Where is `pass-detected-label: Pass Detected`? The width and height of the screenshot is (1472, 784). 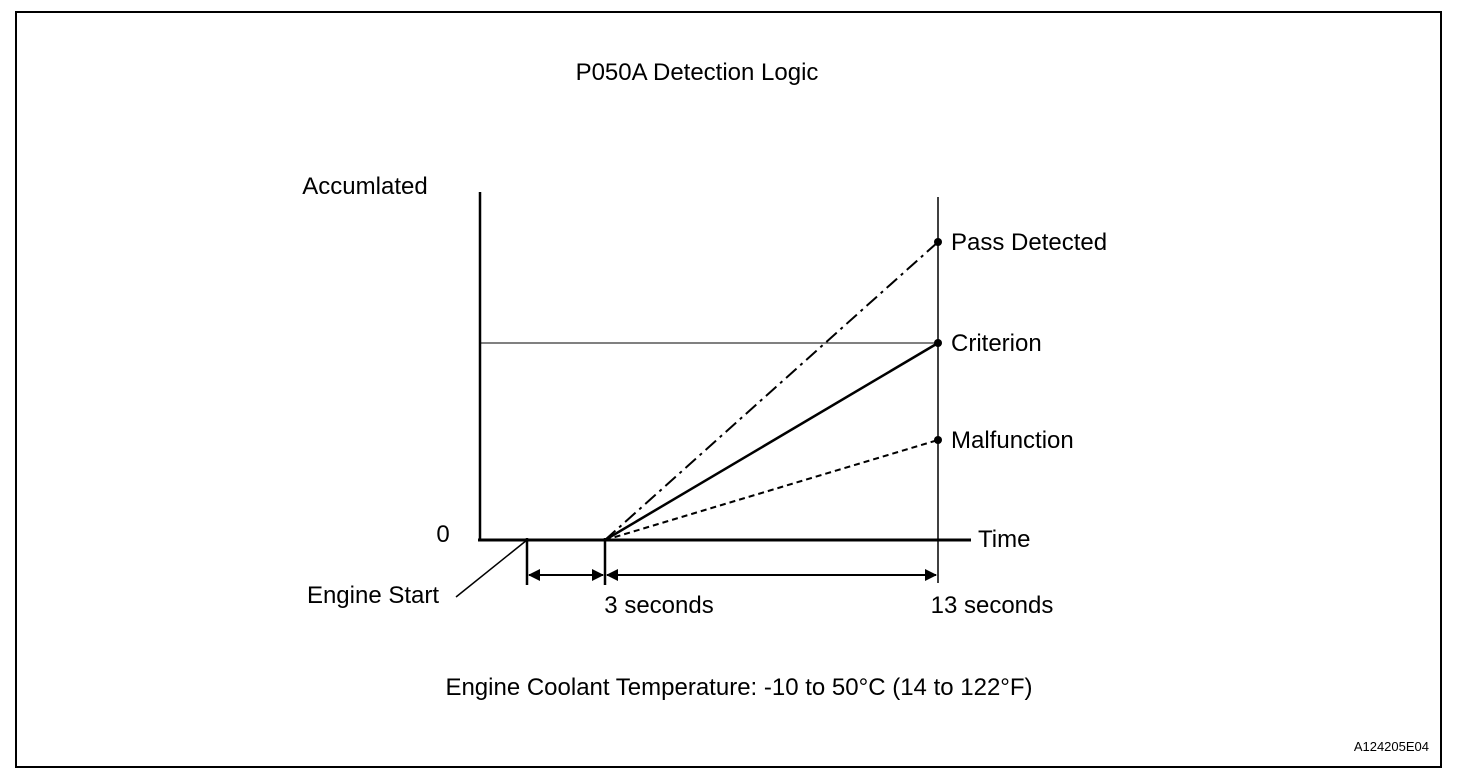
pass-detected-label: Pass Detected is located at coordinates (1029, 242).